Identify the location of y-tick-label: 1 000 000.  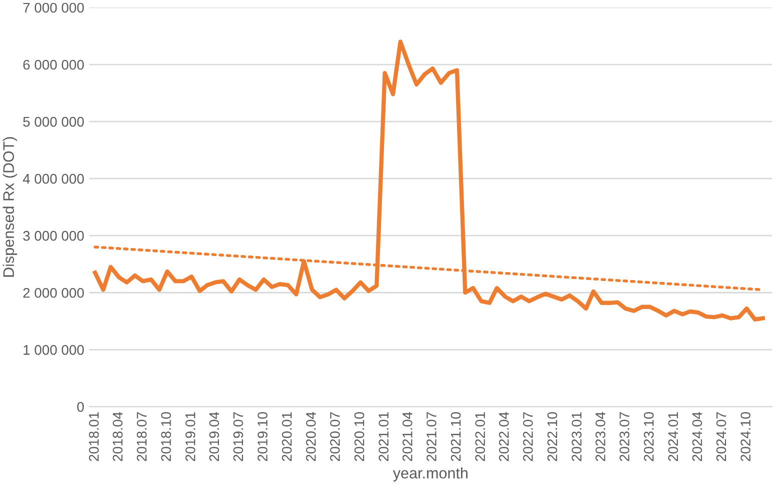
(54, 349).